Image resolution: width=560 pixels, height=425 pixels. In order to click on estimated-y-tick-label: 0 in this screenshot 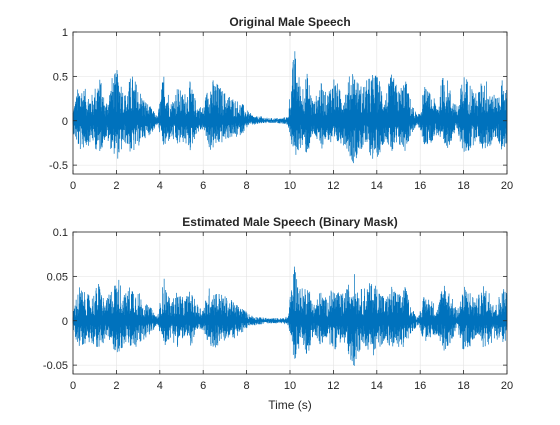, I will do `click(65, 322)`.